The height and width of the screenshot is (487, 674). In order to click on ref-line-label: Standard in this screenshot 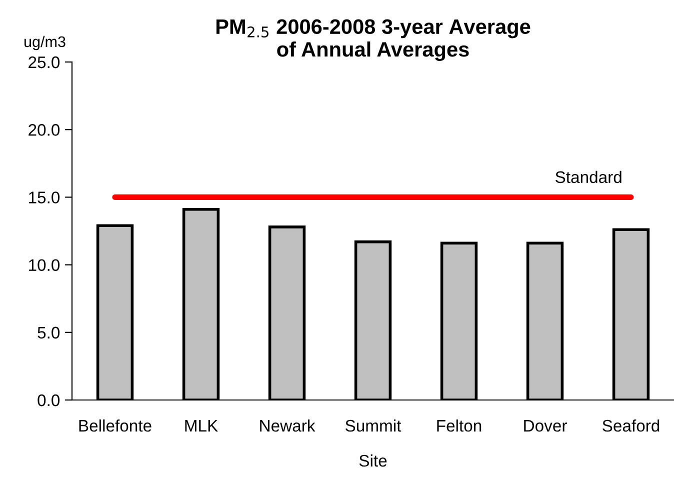, I will do `click(589, 177)`.